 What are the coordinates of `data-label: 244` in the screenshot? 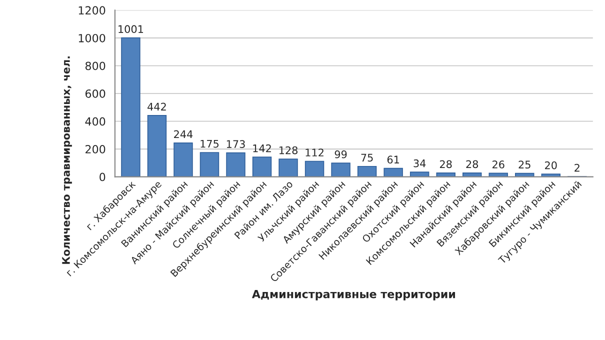 It's located at (183, 134).